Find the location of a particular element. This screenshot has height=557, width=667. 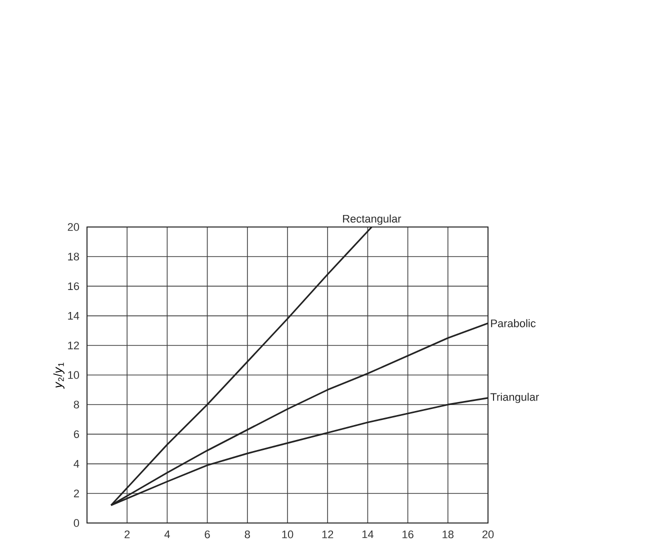

x-tick-label: 14 is located at coordinates (368, 534).